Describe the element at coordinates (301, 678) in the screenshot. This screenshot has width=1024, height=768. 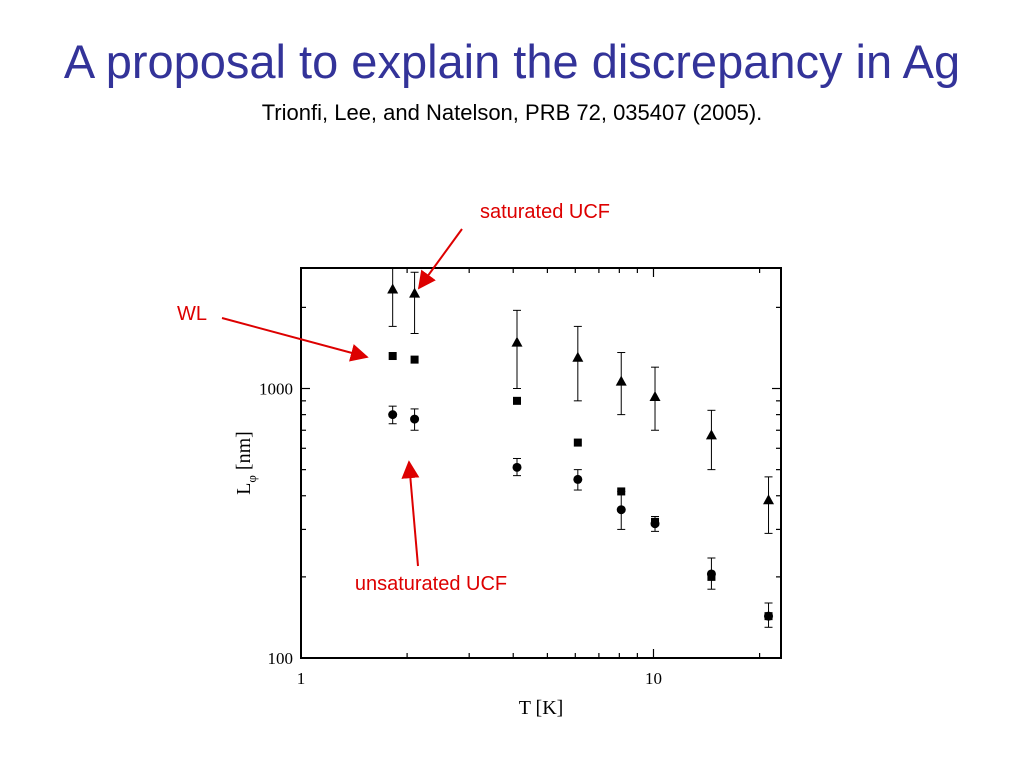
I see `x-tick-label: 1` at that location.